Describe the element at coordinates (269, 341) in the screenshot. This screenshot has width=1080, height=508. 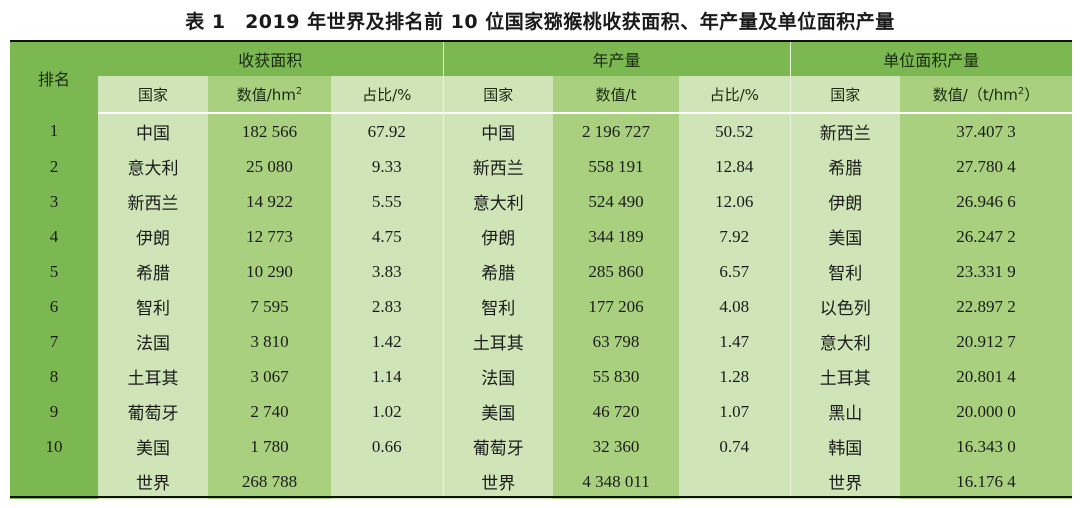
I see `area-value-cell: 3 810` at that location.